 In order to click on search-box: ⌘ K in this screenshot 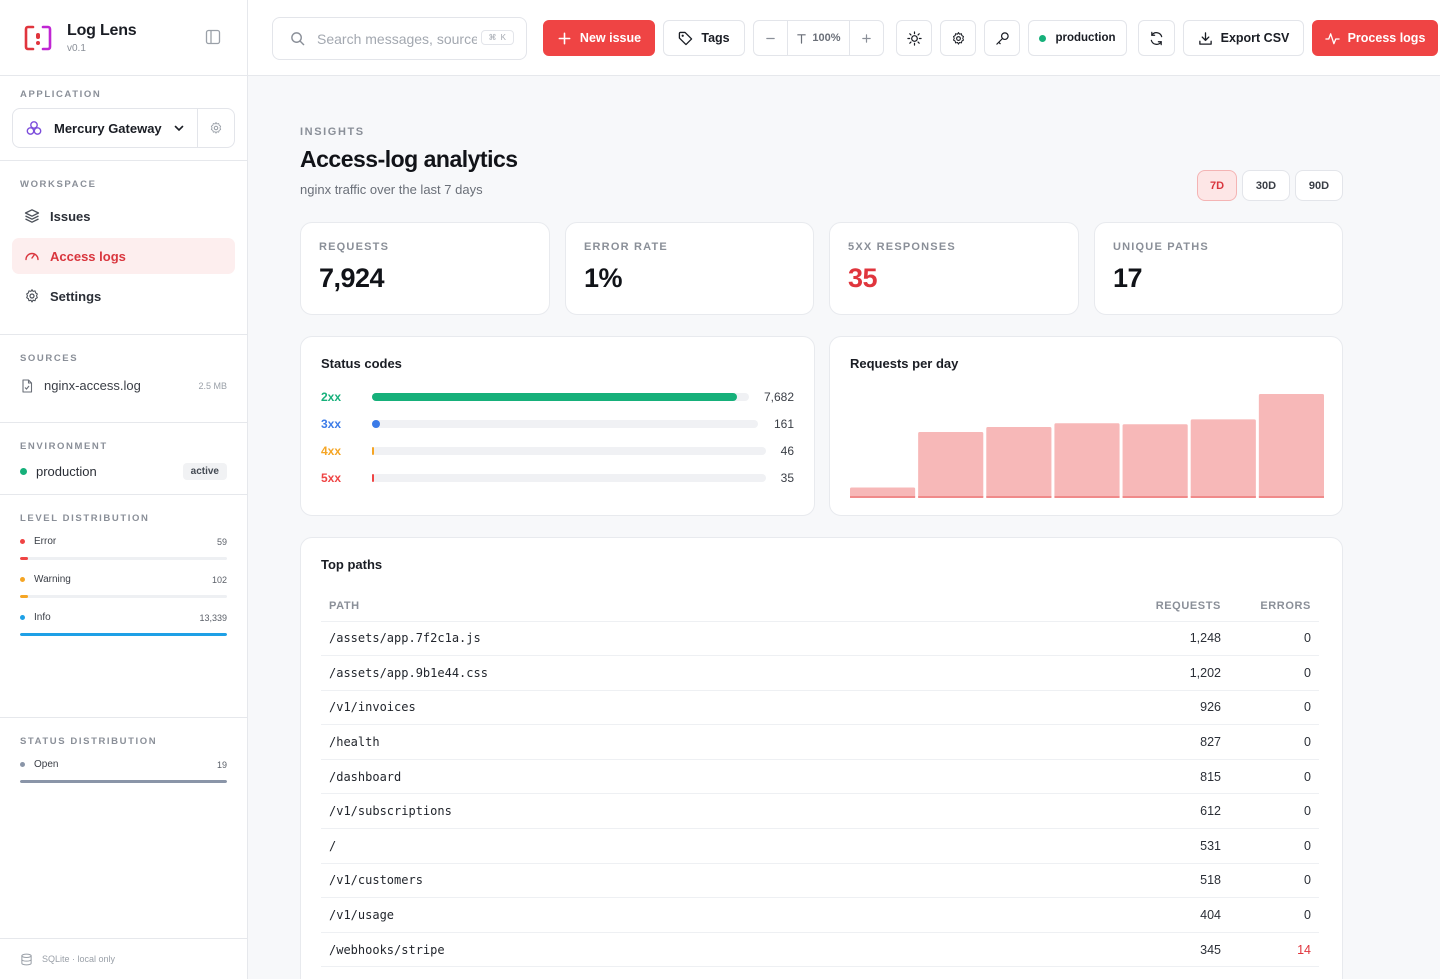, I will do `click(399, 38)`.